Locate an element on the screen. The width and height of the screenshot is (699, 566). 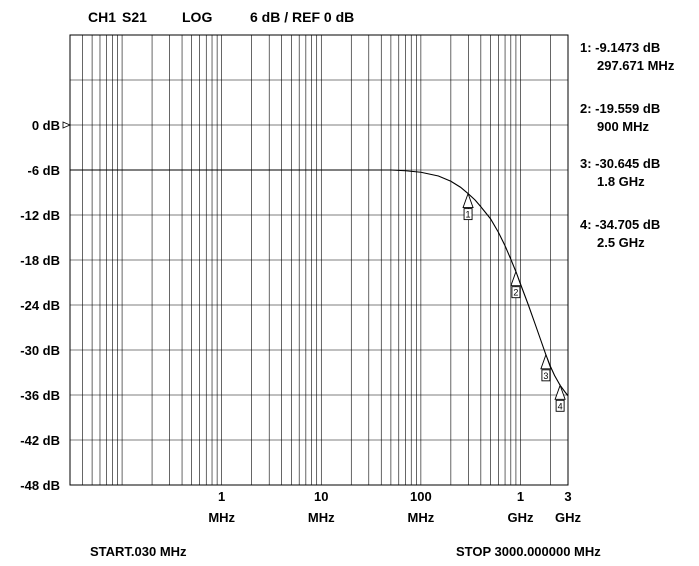
x-tick-value: 10 is located at coordinates (321, 496).